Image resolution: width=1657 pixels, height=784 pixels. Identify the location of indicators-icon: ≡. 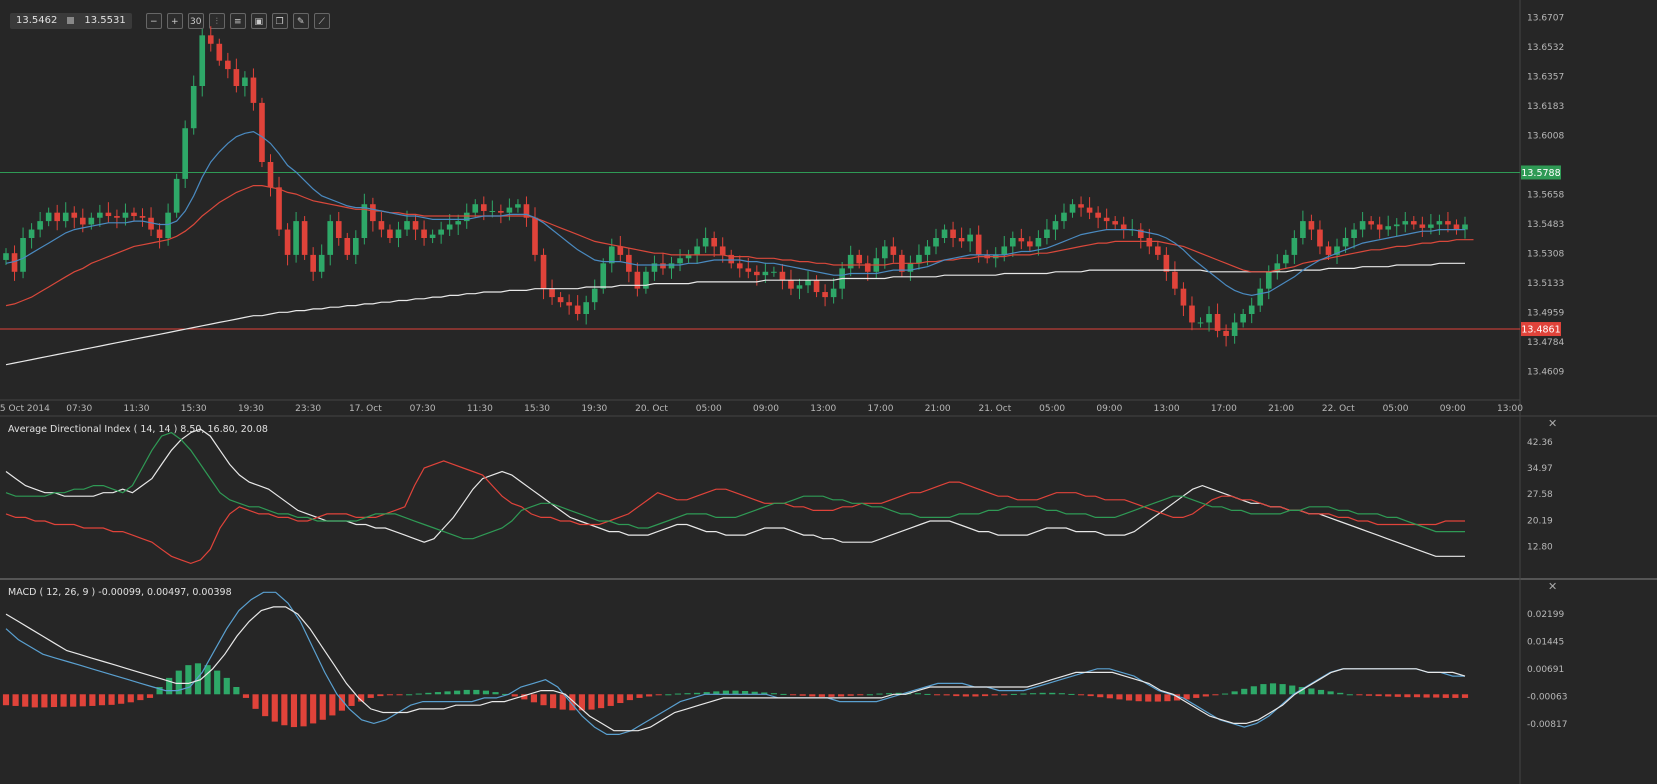
(237, 21).